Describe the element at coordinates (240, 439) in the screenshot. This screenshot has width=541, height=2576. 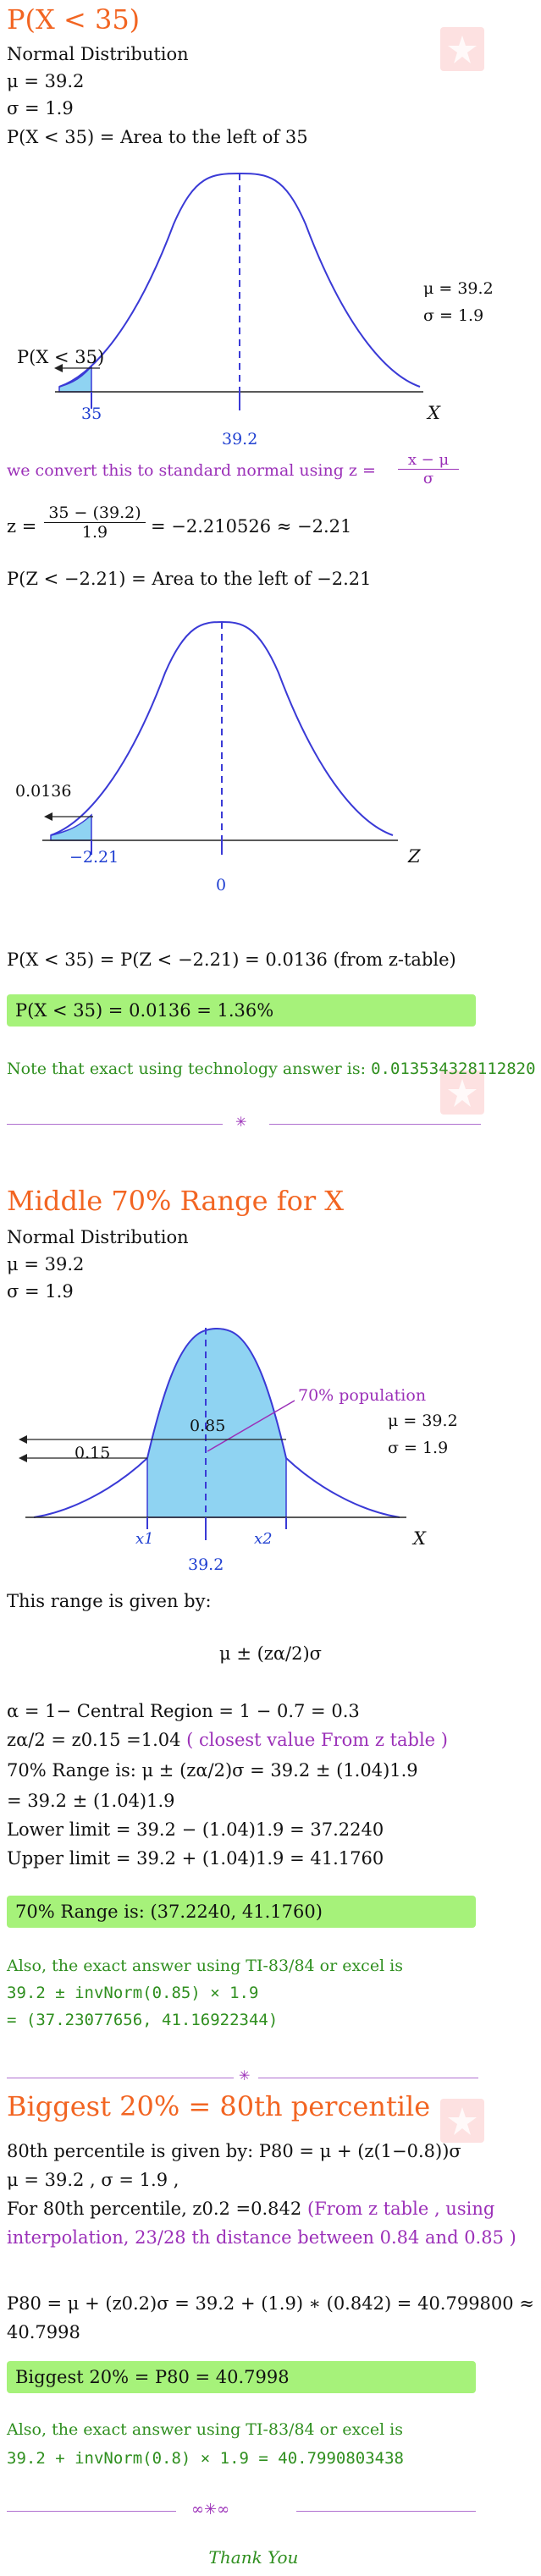
I see `x-mean-label: 39.2` at that location.